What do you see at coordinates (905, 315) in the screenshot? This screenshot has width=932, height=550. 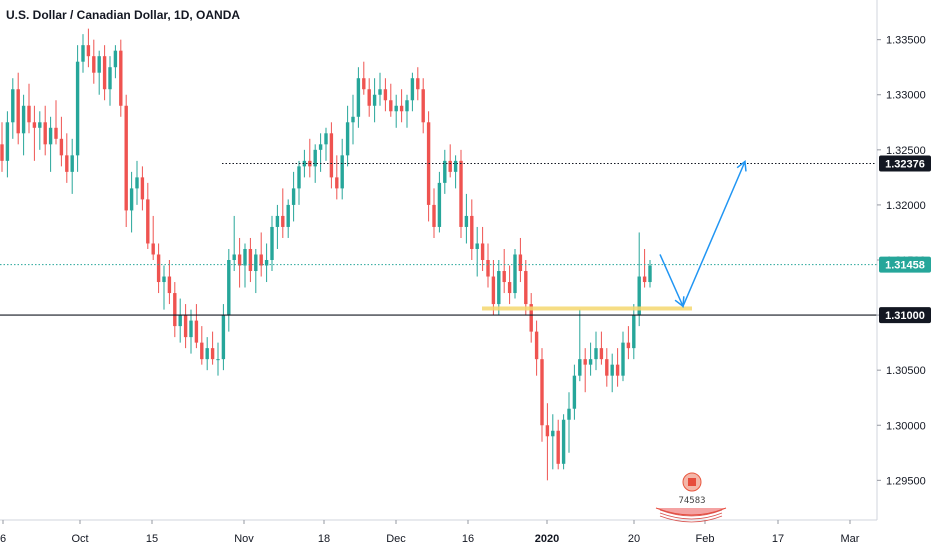 I see `price-tag-1.31000` at bounding box center [905, 315].